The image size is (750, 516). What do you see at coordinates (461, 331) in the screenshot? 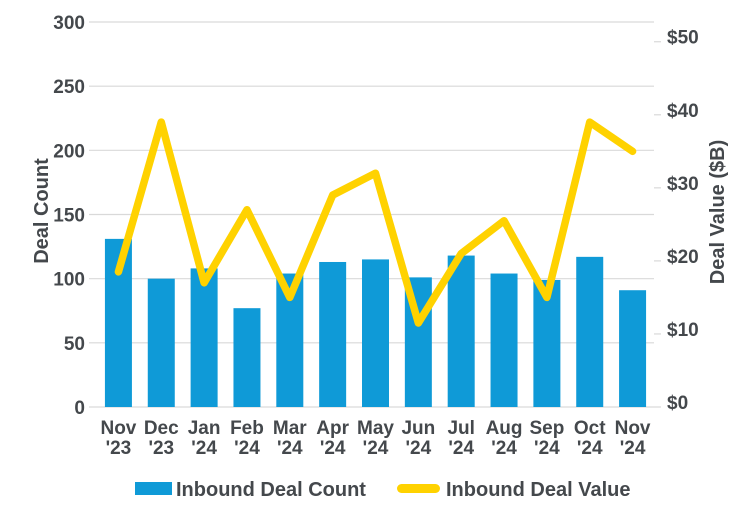
I see `bar-Jul24` at bounding box center [461, 331].